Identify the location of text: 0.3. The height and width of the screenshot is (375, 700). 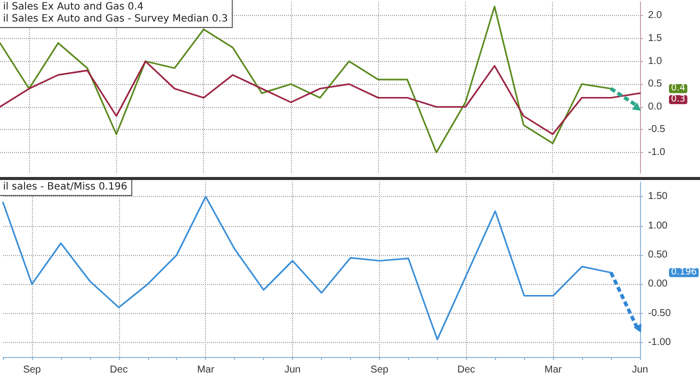
(678, 99).